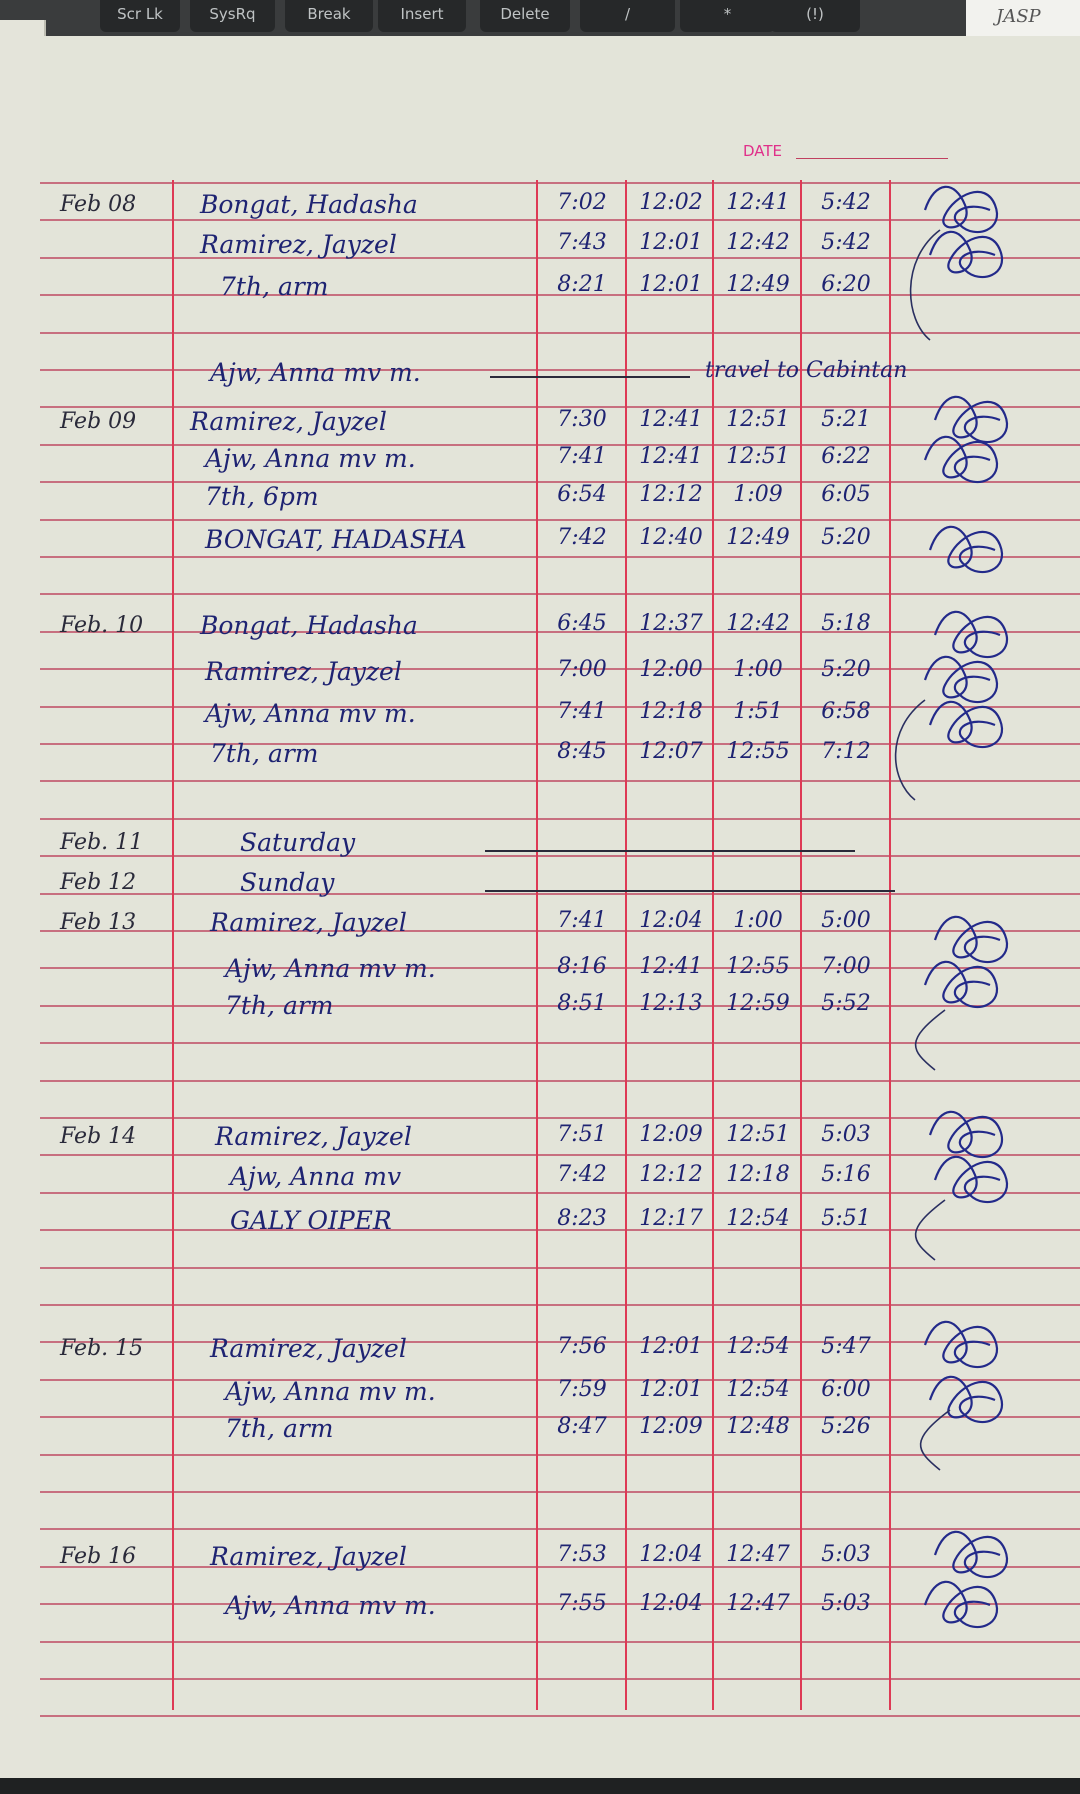 The height and width of the screenshot is (1794, 1080). I want to click on dash-line, so click(590, 377).